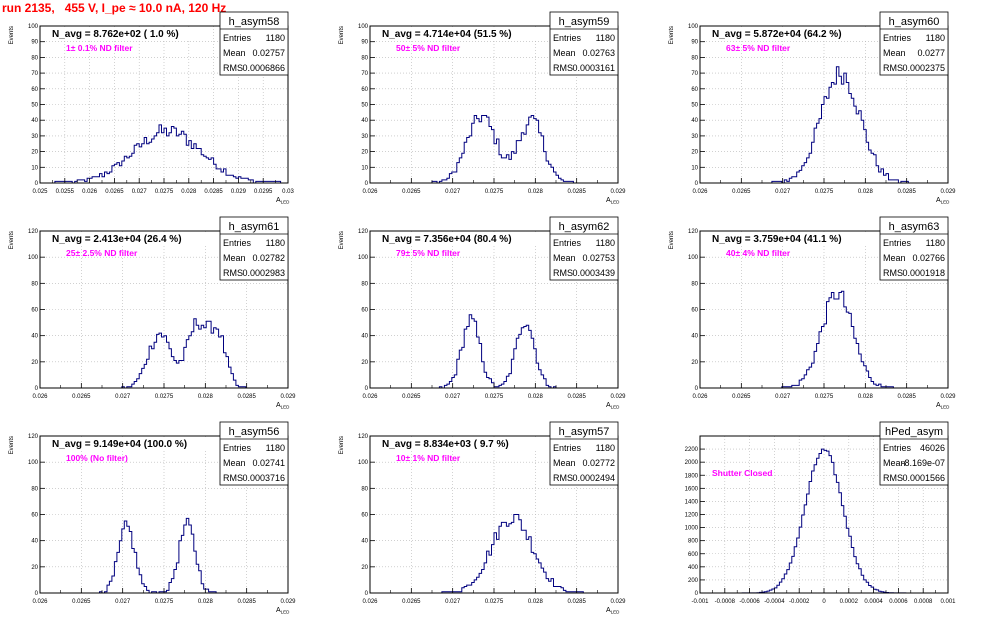 This screenshot has width=996, height=622. What do you see at coordinates (598, 463) in the screenshot?
I see `stats-mean-value: 0.02772` at bounding box center [598, 463].